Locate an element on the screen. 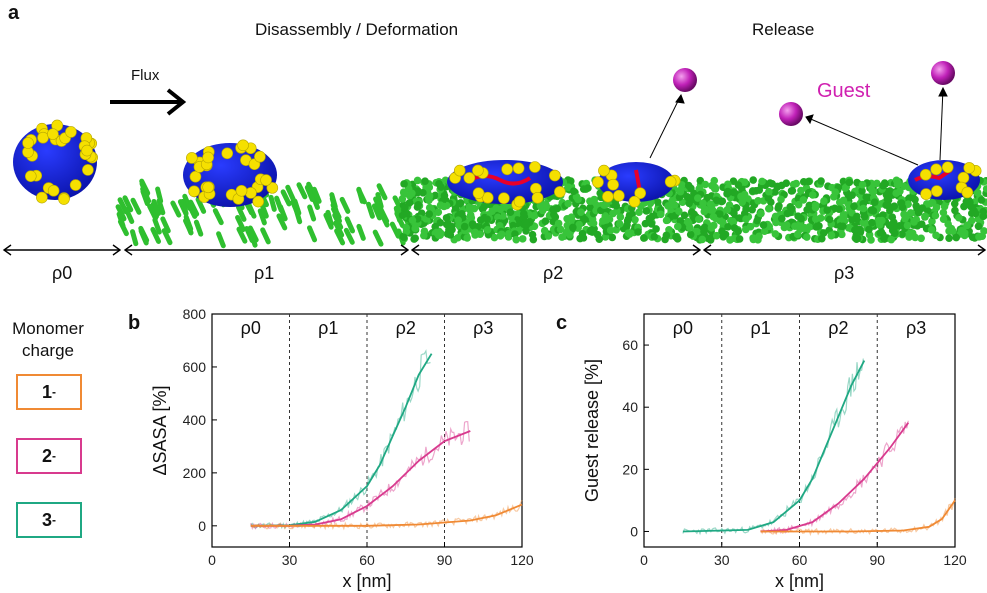 This screenshot has height=593, width=987. legend-item-1-label: 1 is located at coordinates (46, 391).